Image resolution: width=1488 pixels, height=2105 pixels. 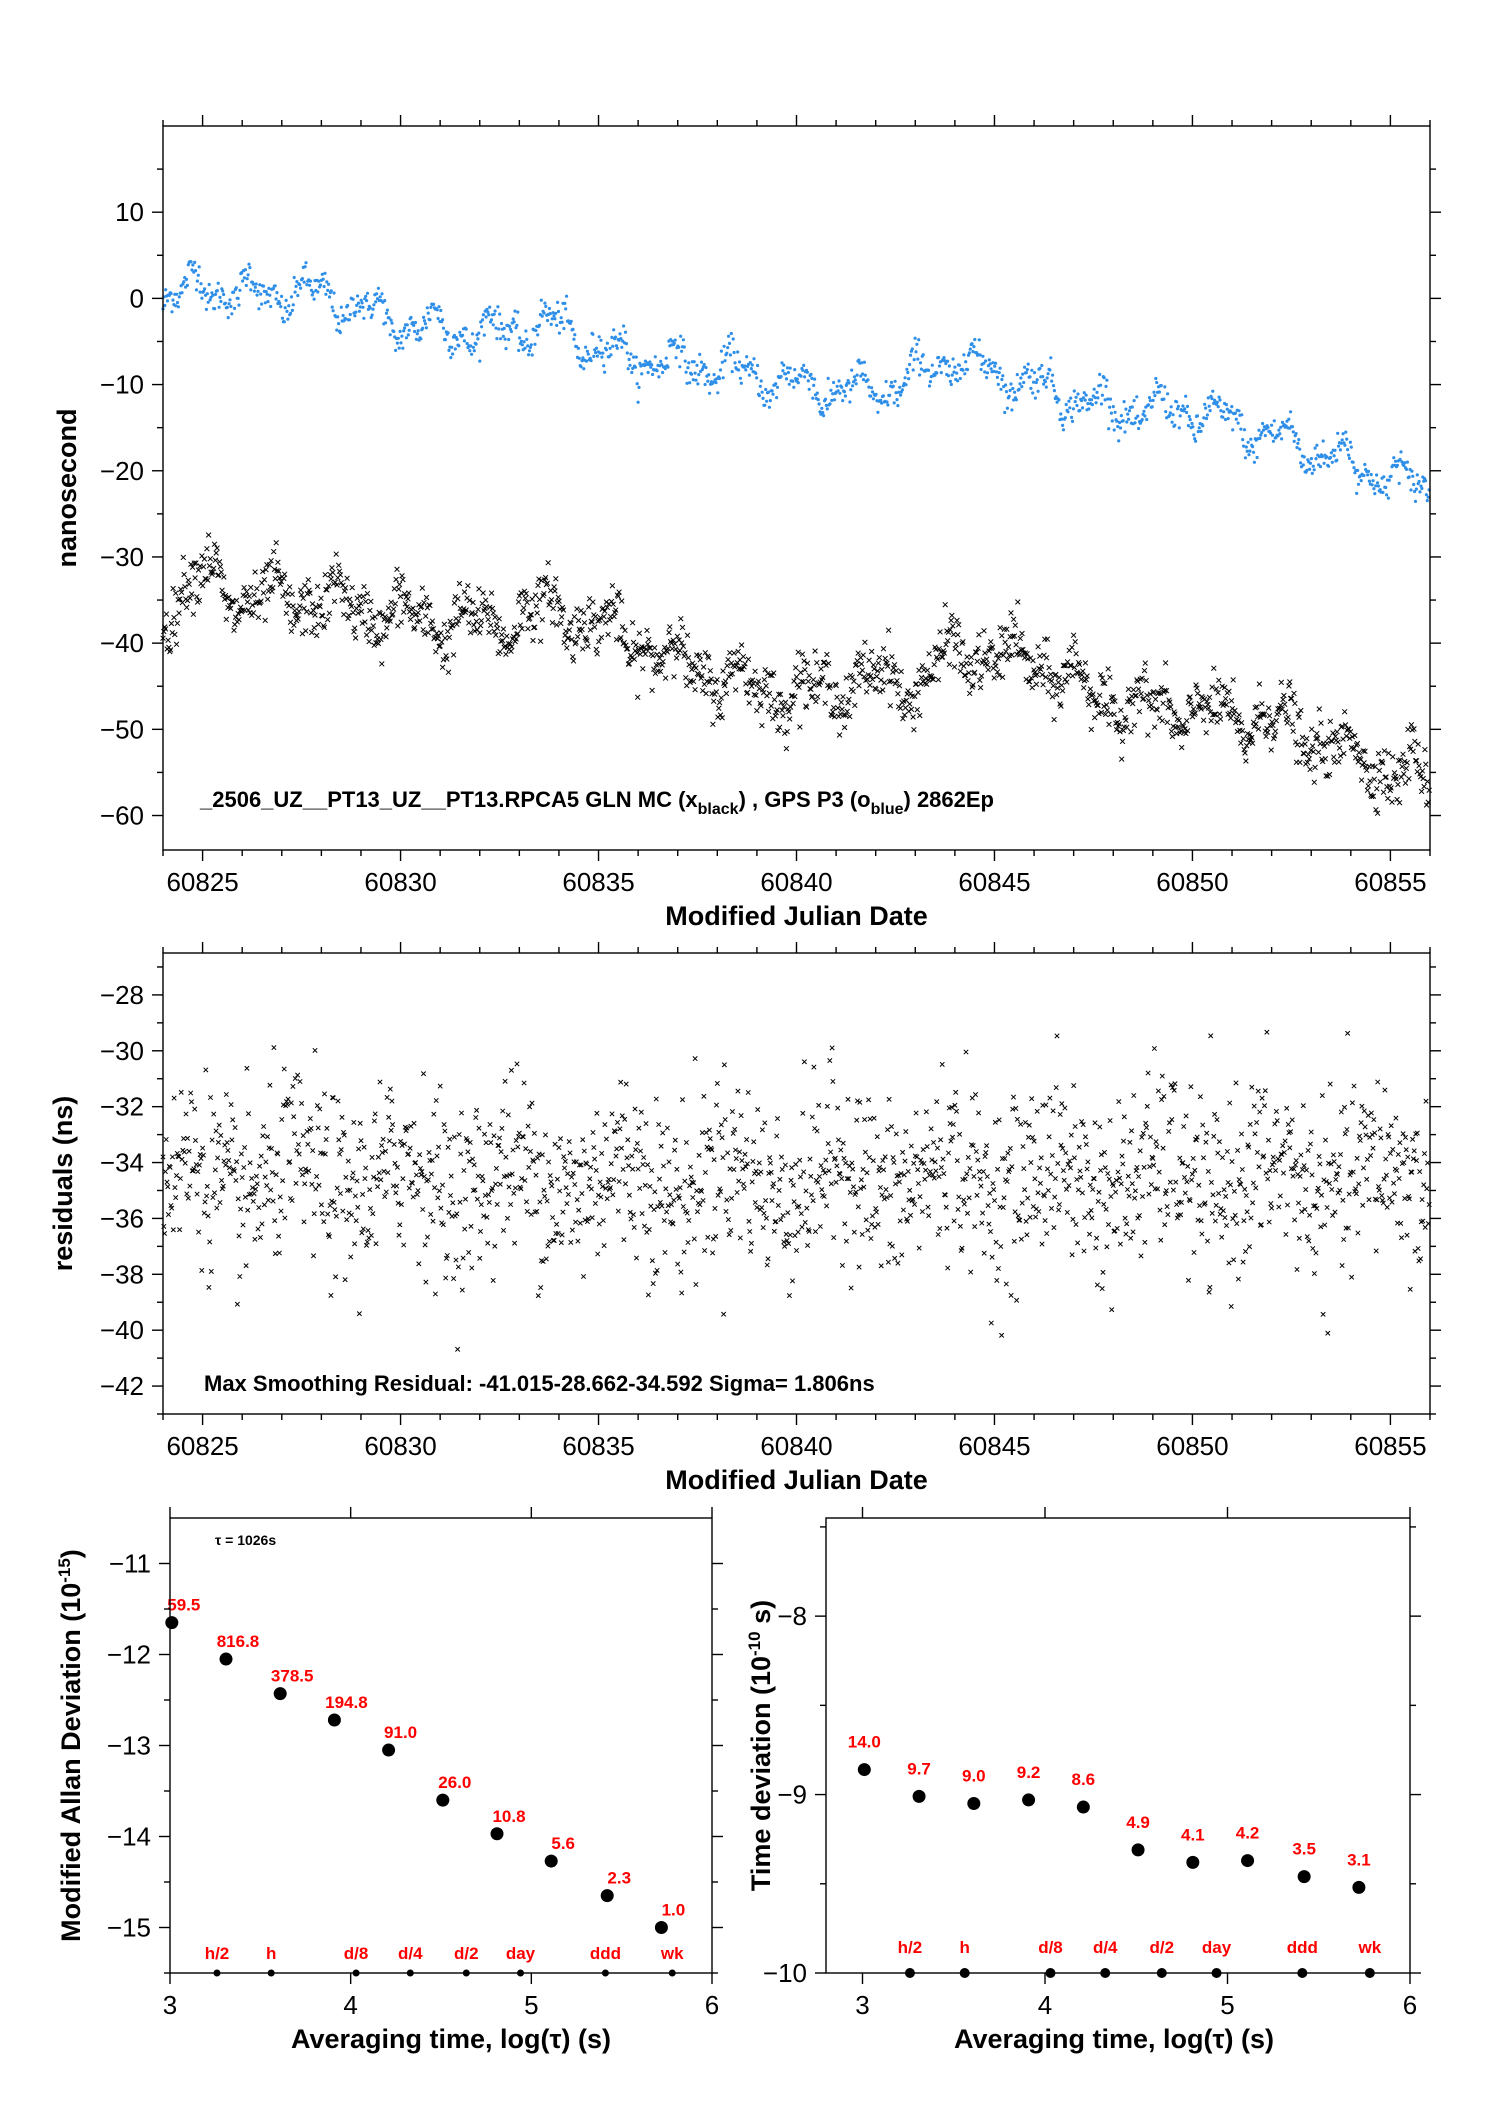 I want to click on y-tick-label: −10, so click(x=122, y=385).